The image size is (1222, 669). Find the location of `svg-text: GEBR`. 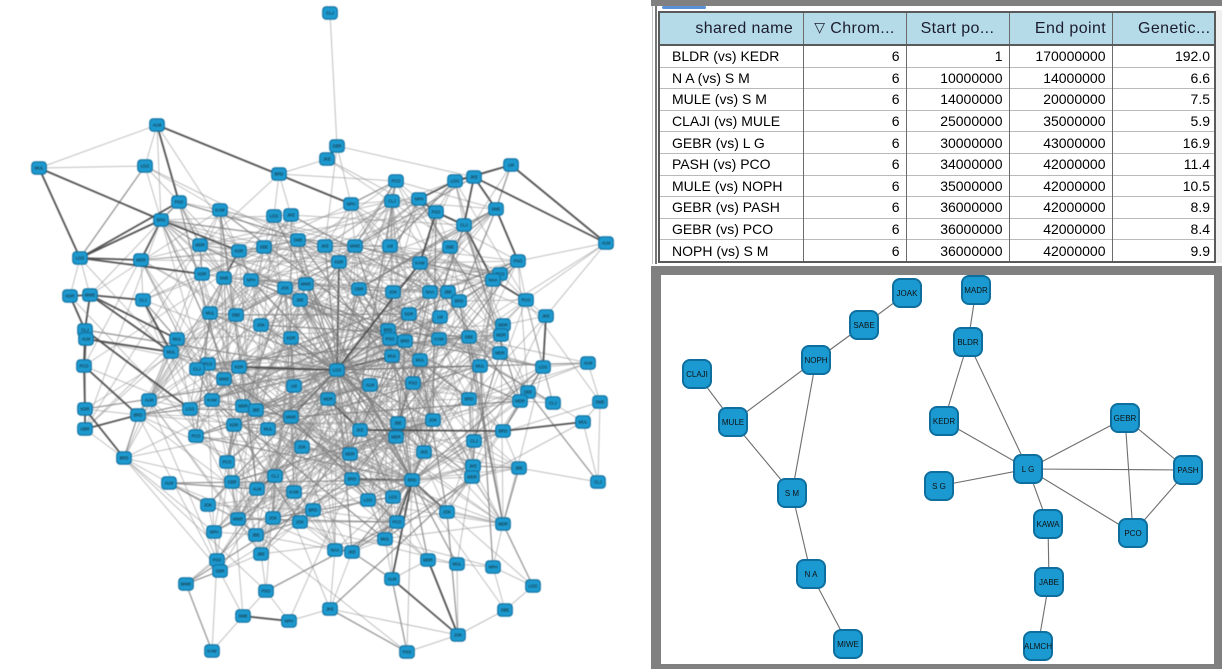

svg-text: GEBR is located at coordinates (1125, 418).